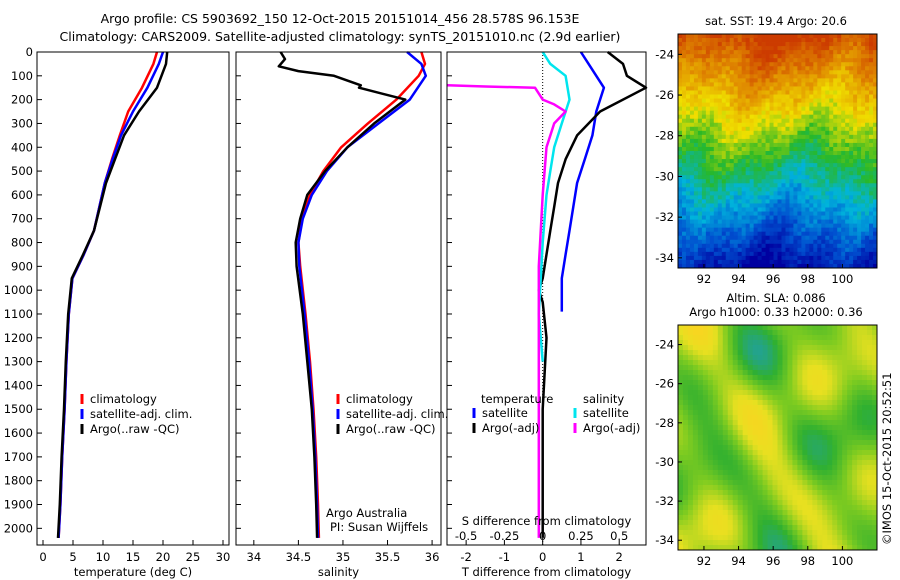 The width and height of the screenshot is (900, 580). What do you see at coordinates (29, 52) in the screenshot?
I see `depth-tick-label: 0` at bounding box center [29, 52].